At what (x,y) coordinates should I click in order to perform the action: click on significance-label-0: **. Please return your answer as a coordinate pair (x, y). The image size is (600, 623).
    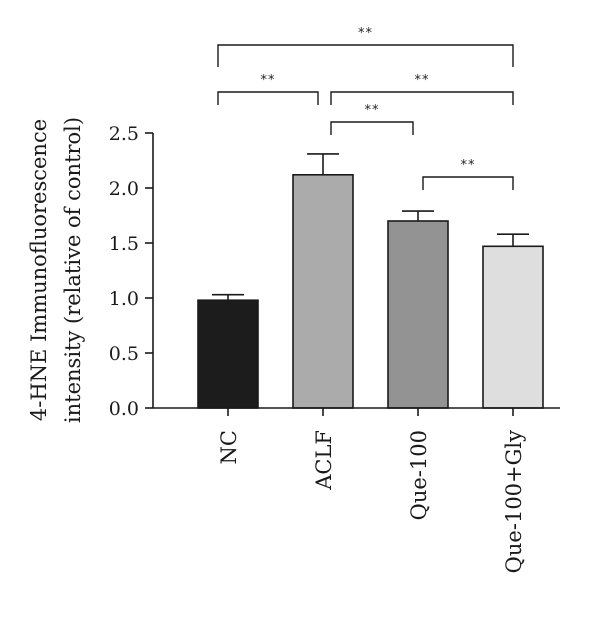
    Looking at the image, I should click on (268, 80).